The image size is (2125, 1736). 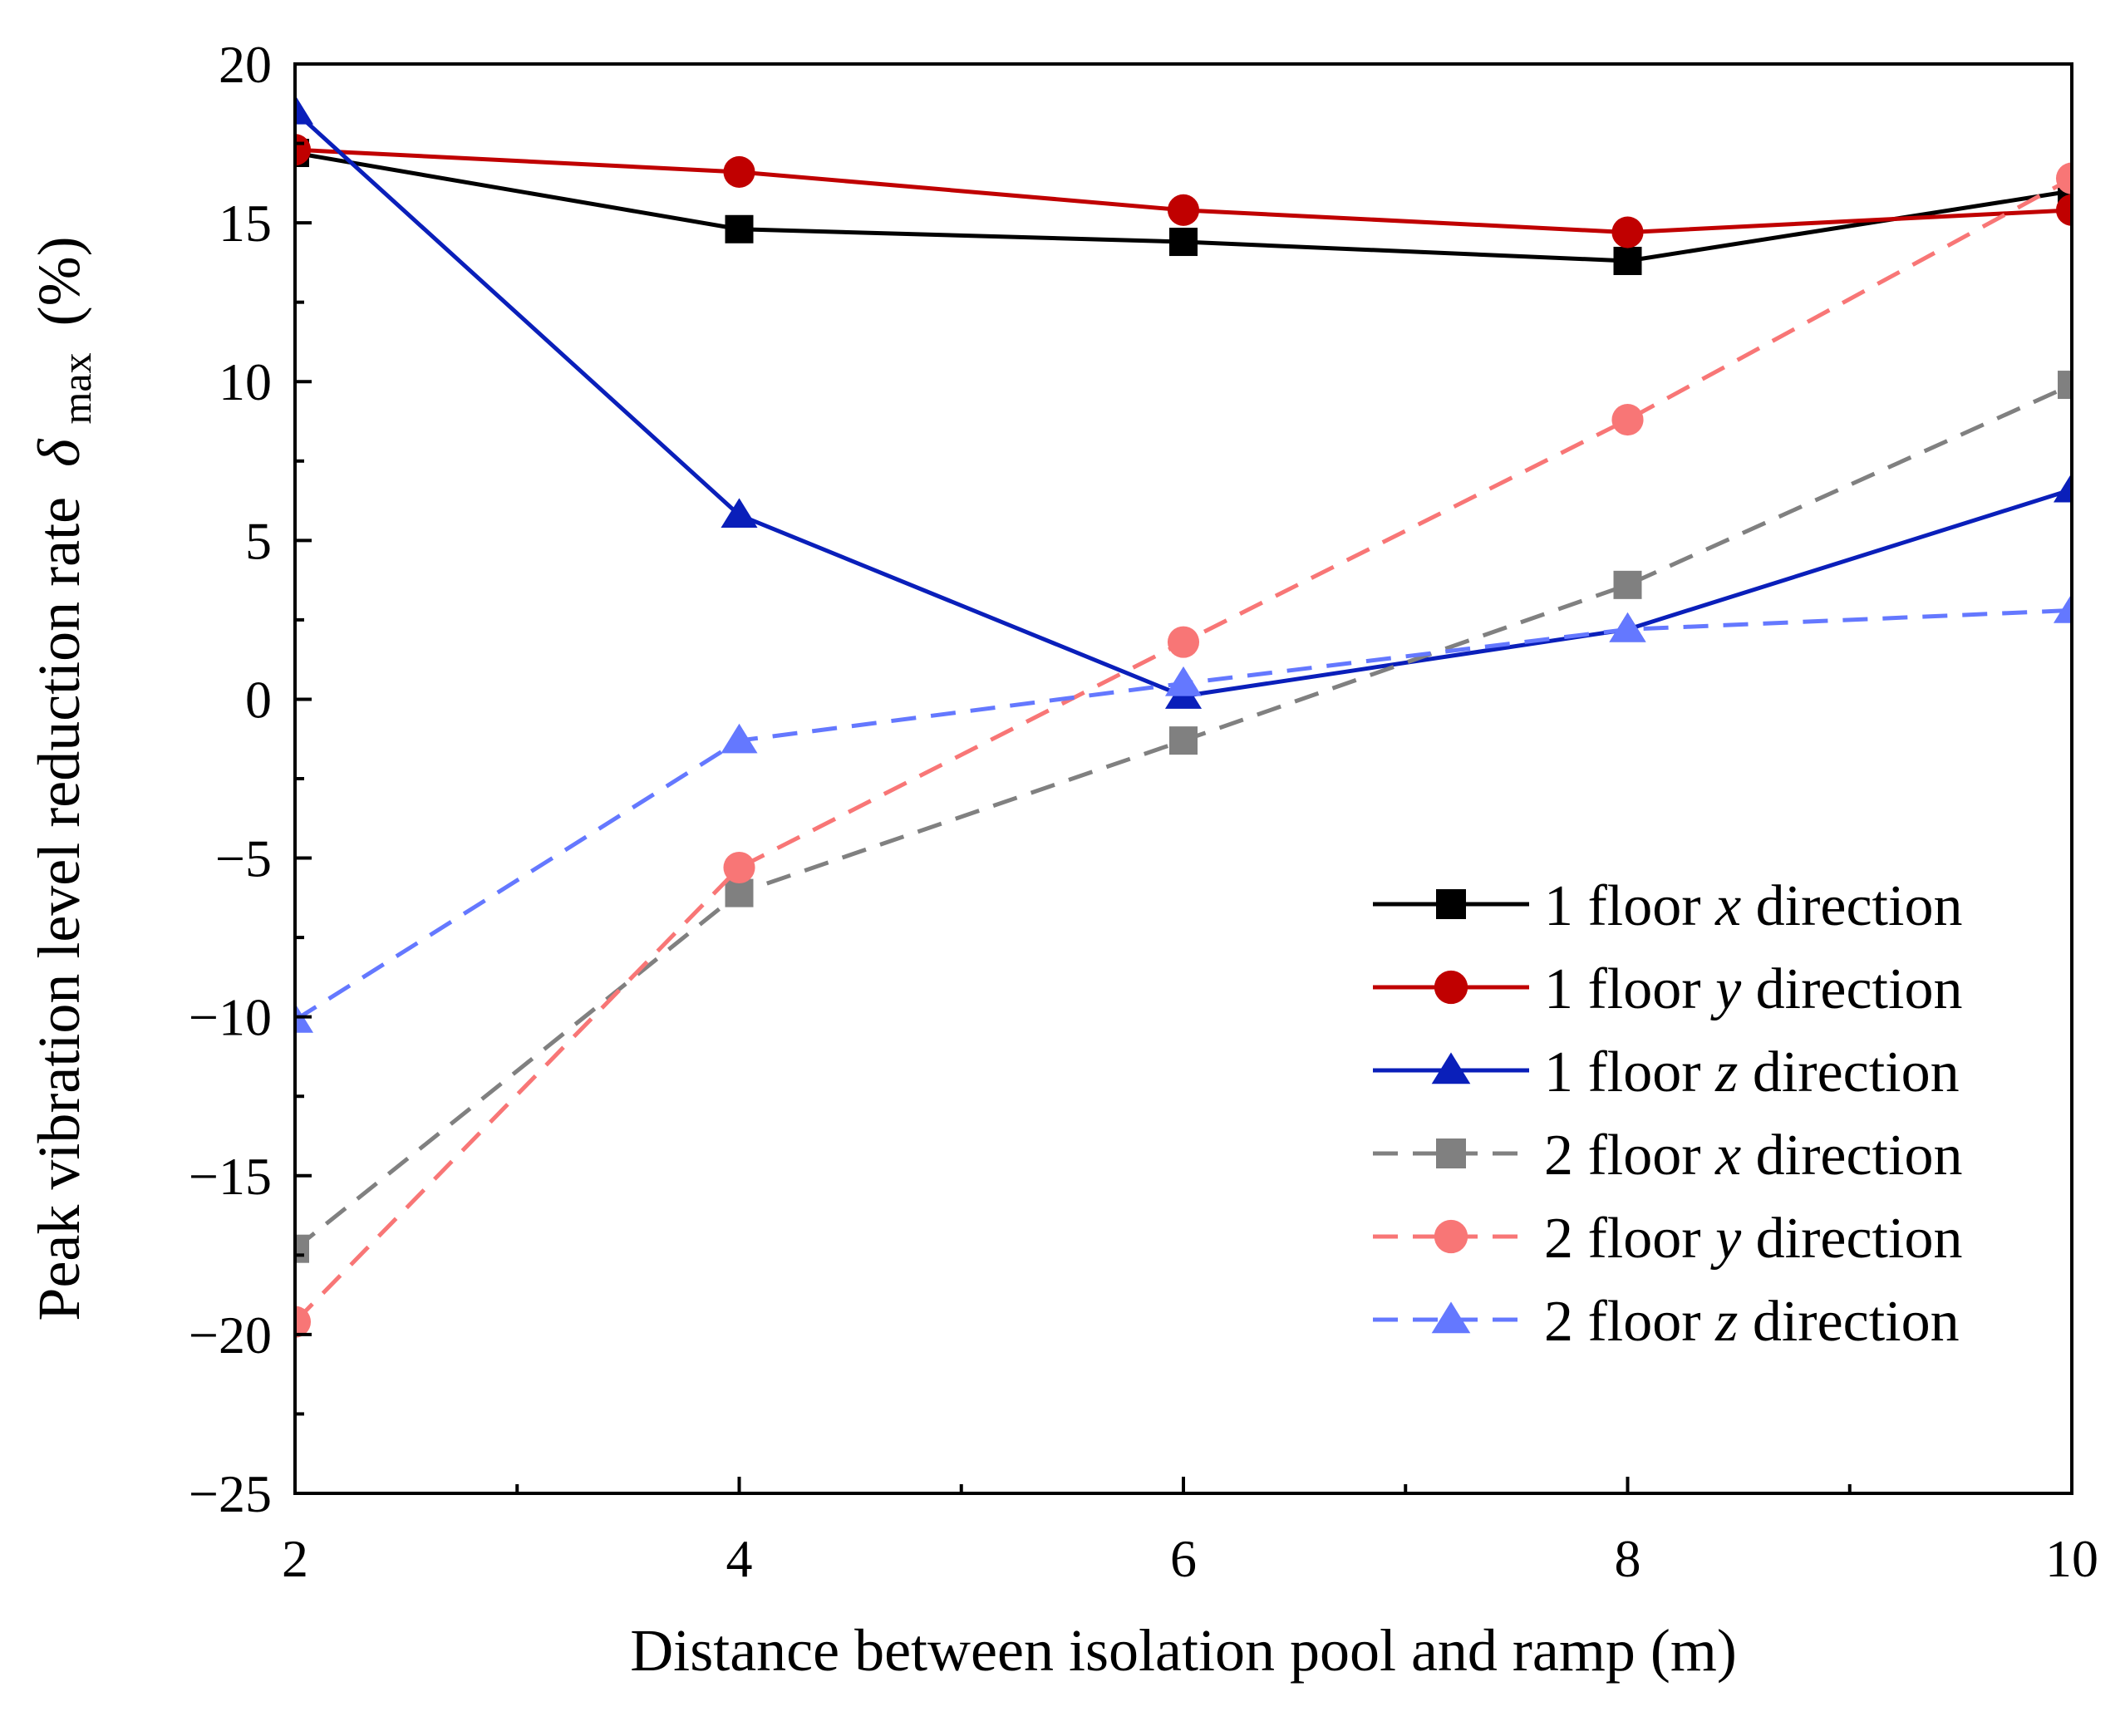 What do you see at coordinates (1628, 1558) in the screenshot?
I see `x-tick-label: 8` at bounding box center [1628, 1558].